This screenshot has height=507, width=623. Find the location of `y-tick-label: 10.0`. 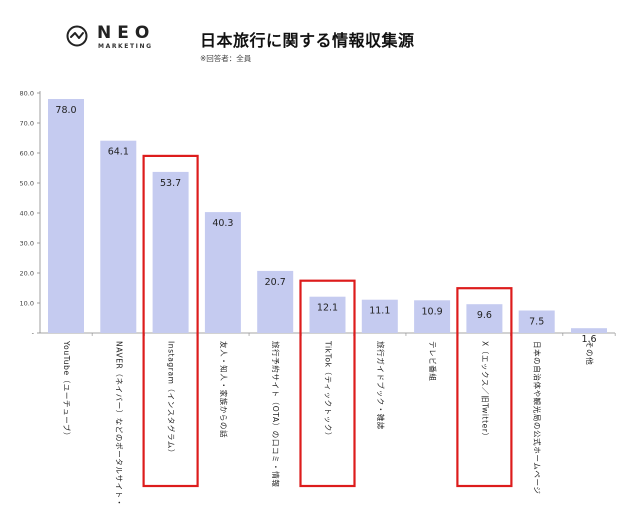

y-tick-label: 10.0 is located at coordinates (27, 304).